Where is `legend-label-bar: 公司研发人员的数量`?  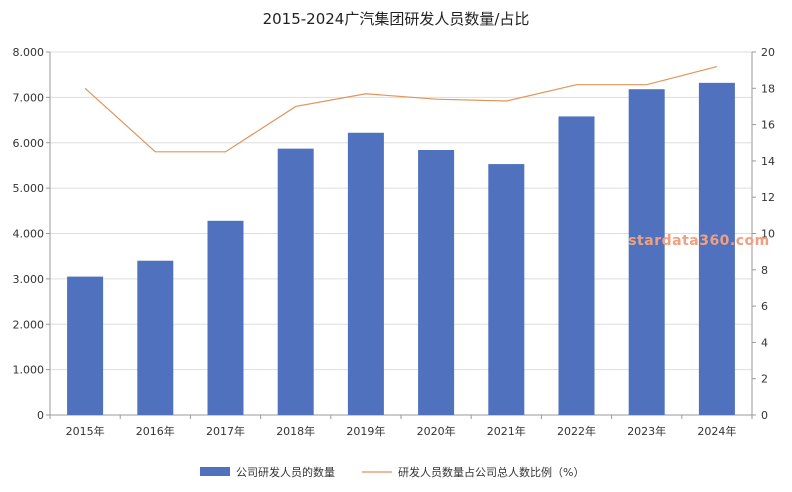
legend-label-bar: 公司研发人员的数量 is located at coordinates (285, 472).